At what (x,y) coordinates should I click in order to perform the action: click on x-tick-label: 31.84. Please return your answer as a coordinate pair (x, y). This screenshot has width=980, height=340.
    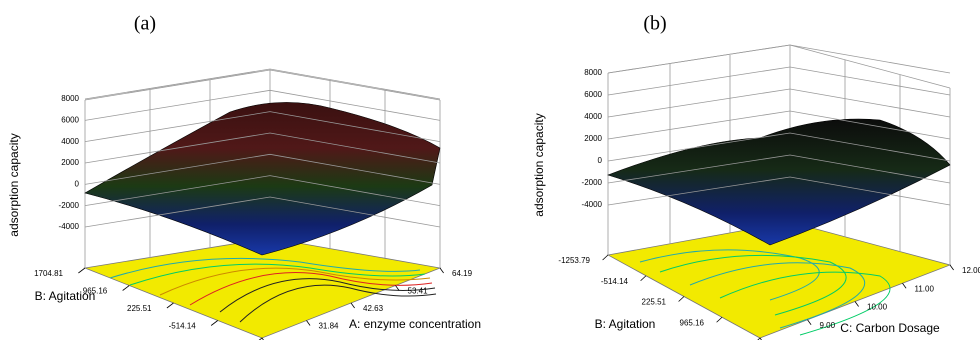
    Looking at the image, I should click on (328, 326).